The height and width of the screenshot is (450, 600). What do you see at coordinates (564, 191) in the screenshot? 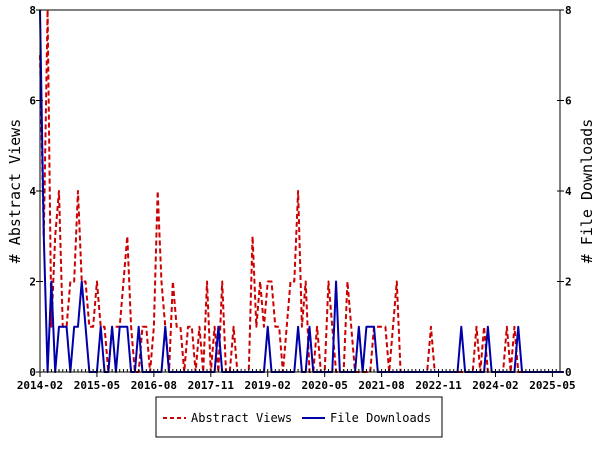
I see `y-right-axis-ticks: 0 2 4 6 8` at bounding box center [564, 191].